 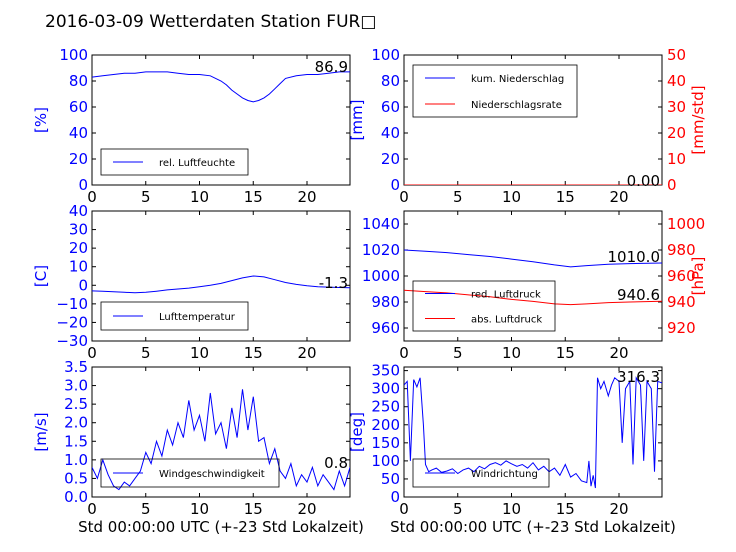 What do you see at coordinates (333, 283) in the screenshot?
I see `current-value: -1.3` at bounding box center [333, 283].